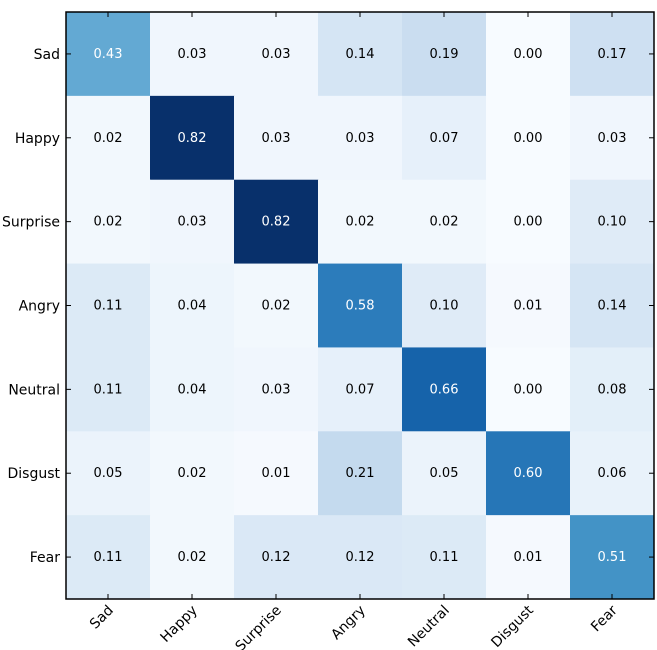 The image size is (657, 650). What do you see at coordinates (179, 624) in the screenshot?
I see `x-tick-label: Happy` at bounding box center [179, 624].